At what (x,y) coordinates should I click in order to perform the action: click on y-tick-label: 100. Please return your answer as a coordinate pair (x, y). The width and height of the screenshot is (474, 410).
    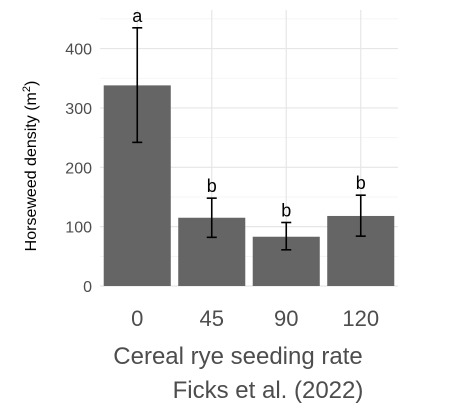
    Looking at the image, I should click on (78, 228).